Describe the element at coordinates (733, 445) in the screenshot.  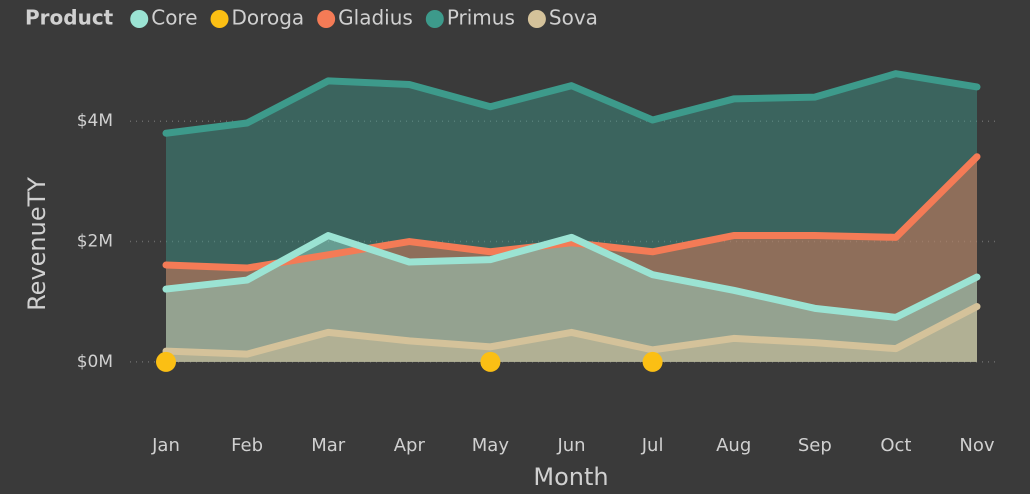
I see `x-tick-label: Aug` at that location.